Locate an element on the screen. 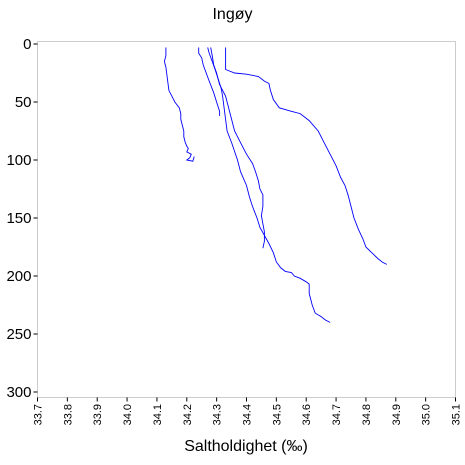 This screenshot has width=465, height=465. y-tick-label: 200 is located at coordinates (18, 276).